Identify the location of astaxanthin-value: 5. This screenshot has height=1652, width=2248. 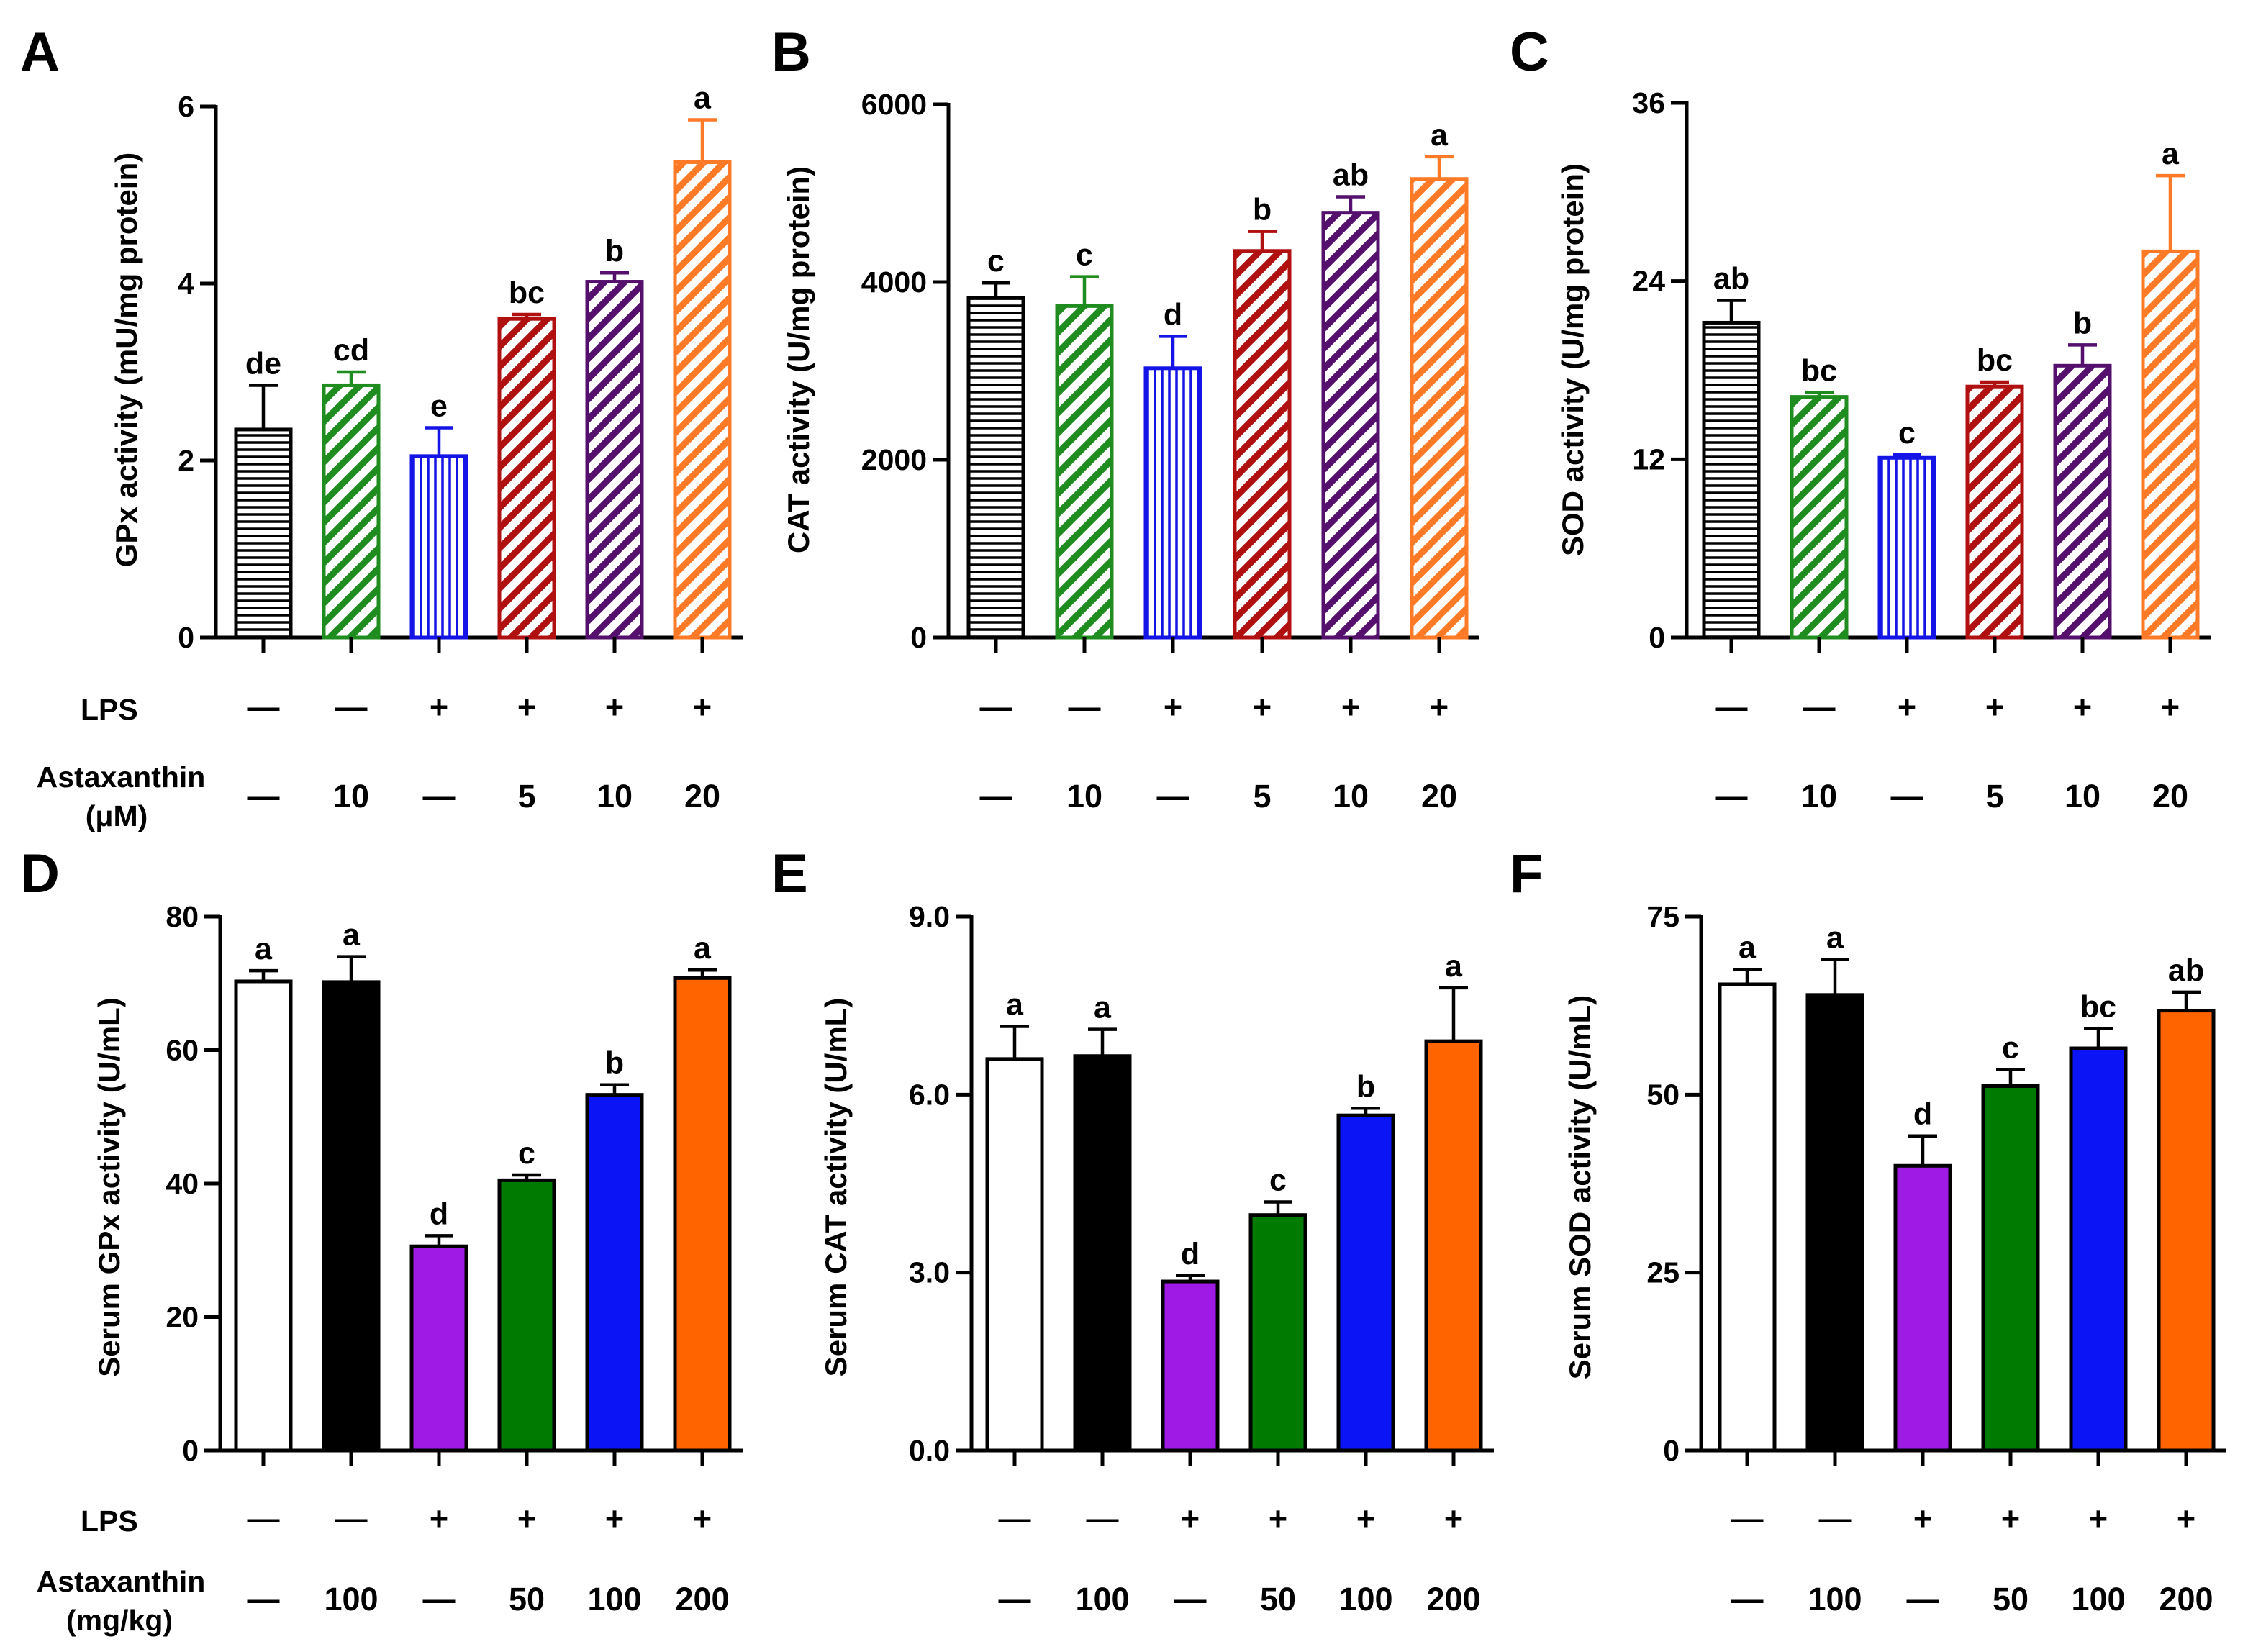
(1994, 796).